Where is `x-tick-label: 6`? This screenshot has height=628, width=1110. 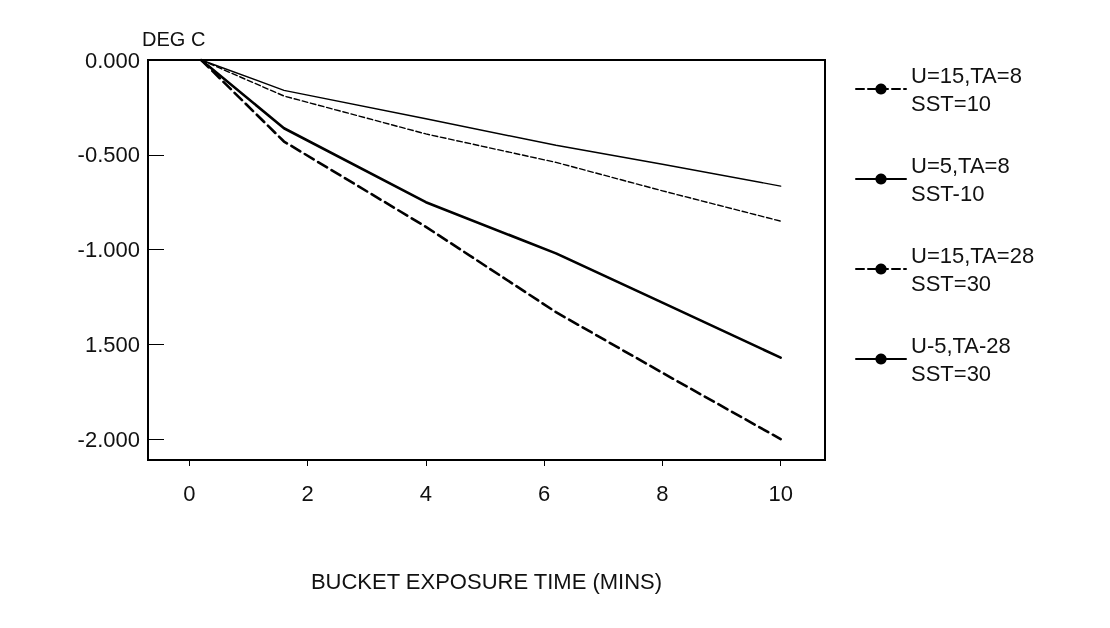
x-tick-label: 6 is located at coordinates (544, 493).